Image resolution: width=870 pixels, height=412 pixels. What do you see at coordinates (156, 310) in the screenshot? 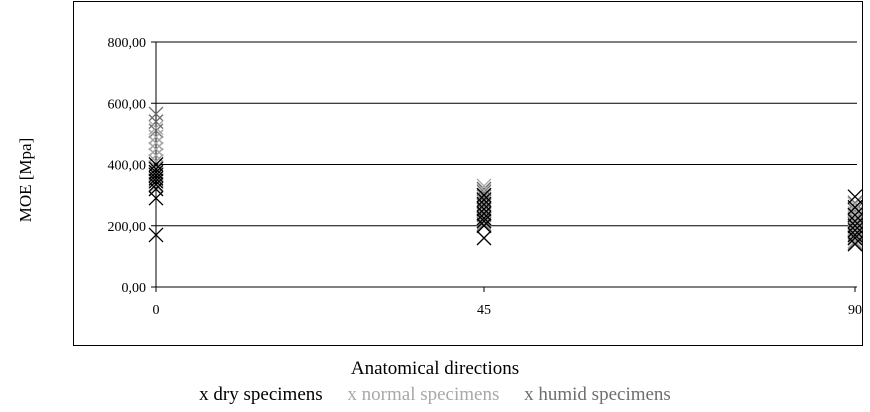
I see `x-tick-label: 0` at bounding box center [156, 310].